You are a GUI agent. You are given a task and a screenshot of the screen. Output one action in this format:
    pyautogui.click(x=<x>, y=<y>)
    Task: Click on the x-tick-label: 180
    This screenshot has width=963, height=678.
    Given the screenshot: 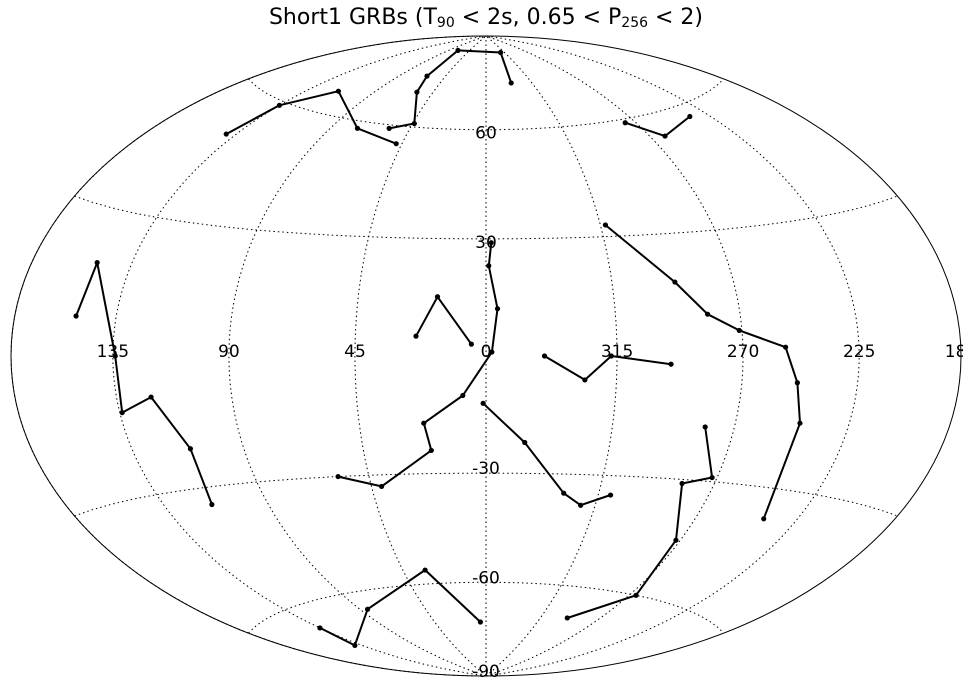 What is the action you would take?
    pyautogui.click(x=954, y=352)
    